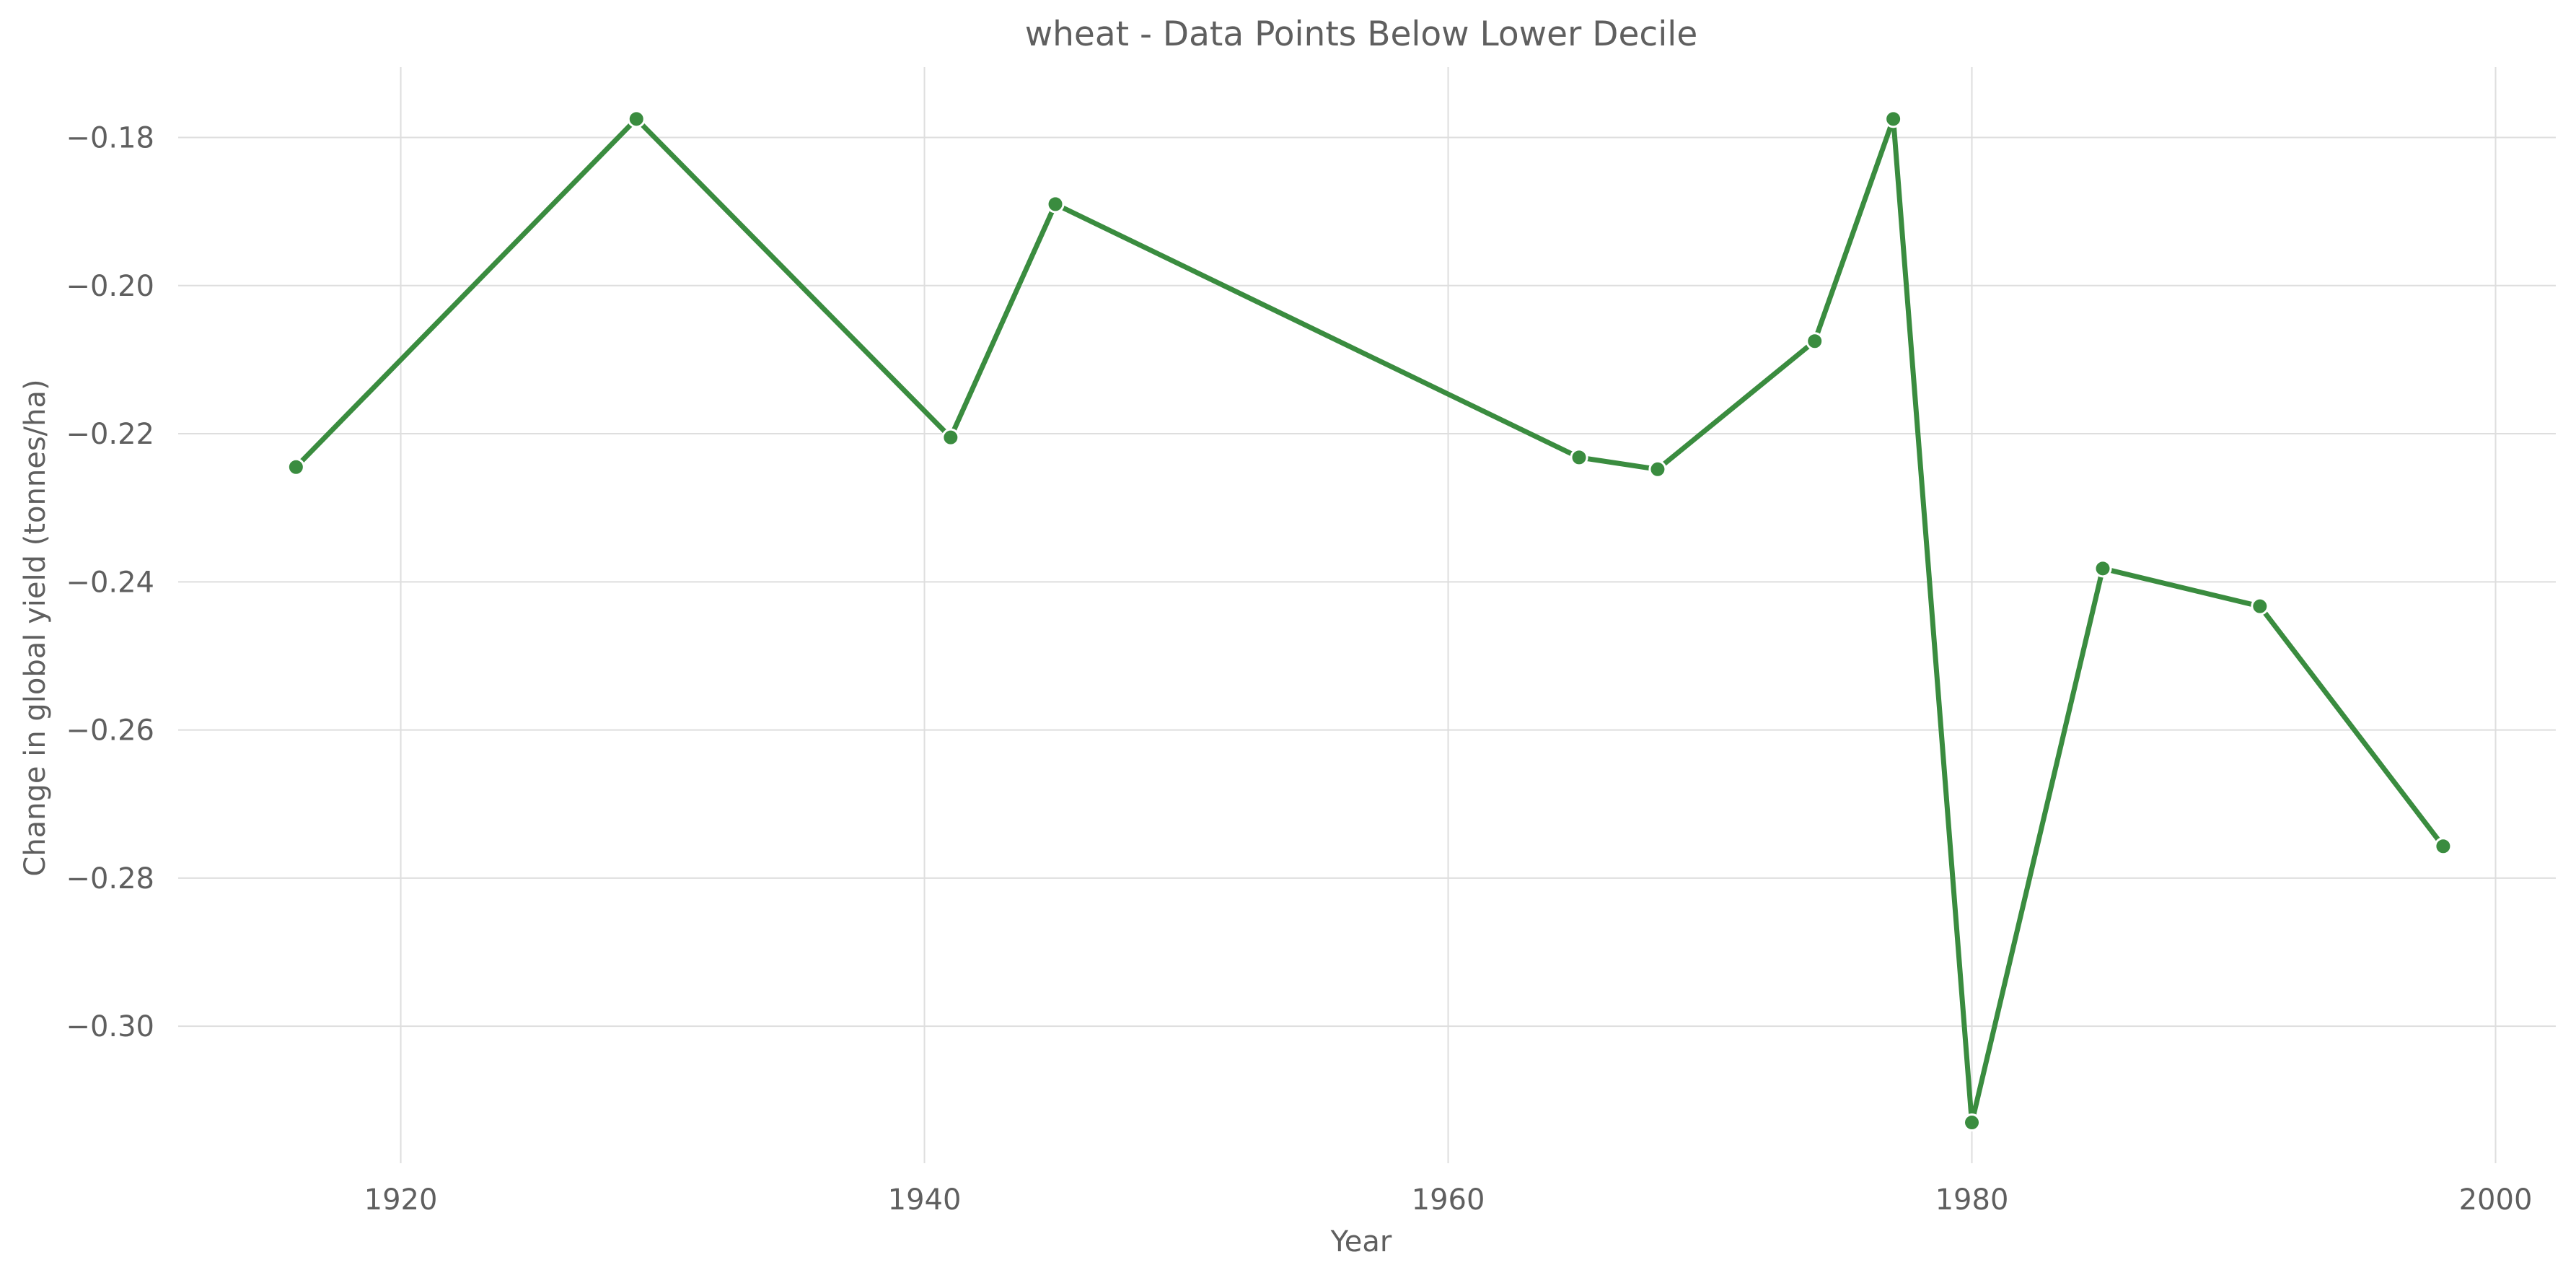 This screenshot has width=2576, height=1283. I want to click on y-tick-label: −0.20, so click(110, 287).